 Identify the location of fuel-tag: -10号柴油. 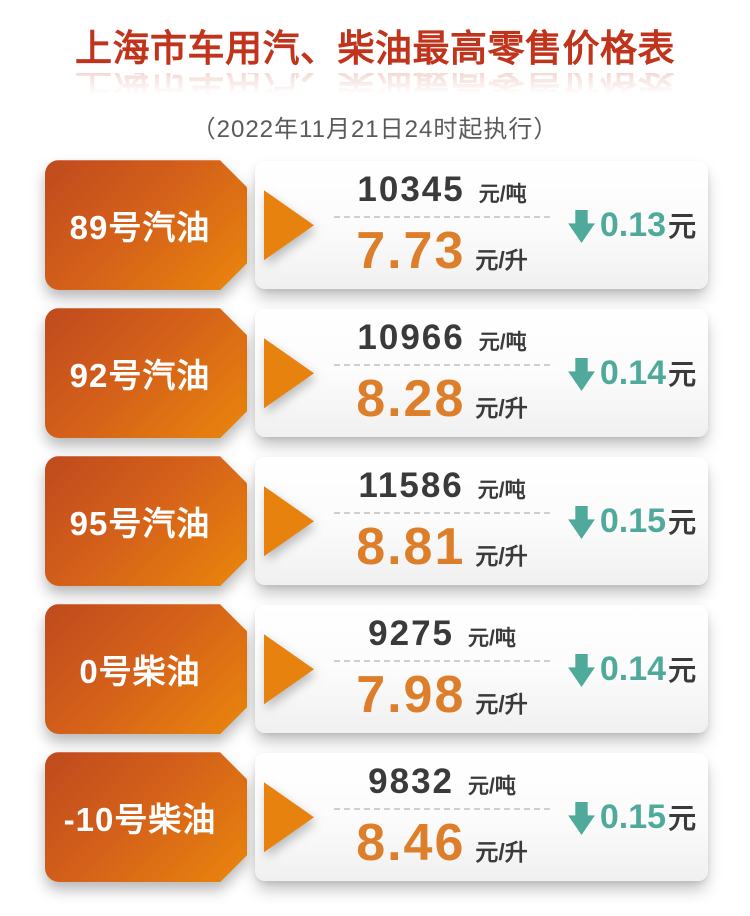
(146, 817).